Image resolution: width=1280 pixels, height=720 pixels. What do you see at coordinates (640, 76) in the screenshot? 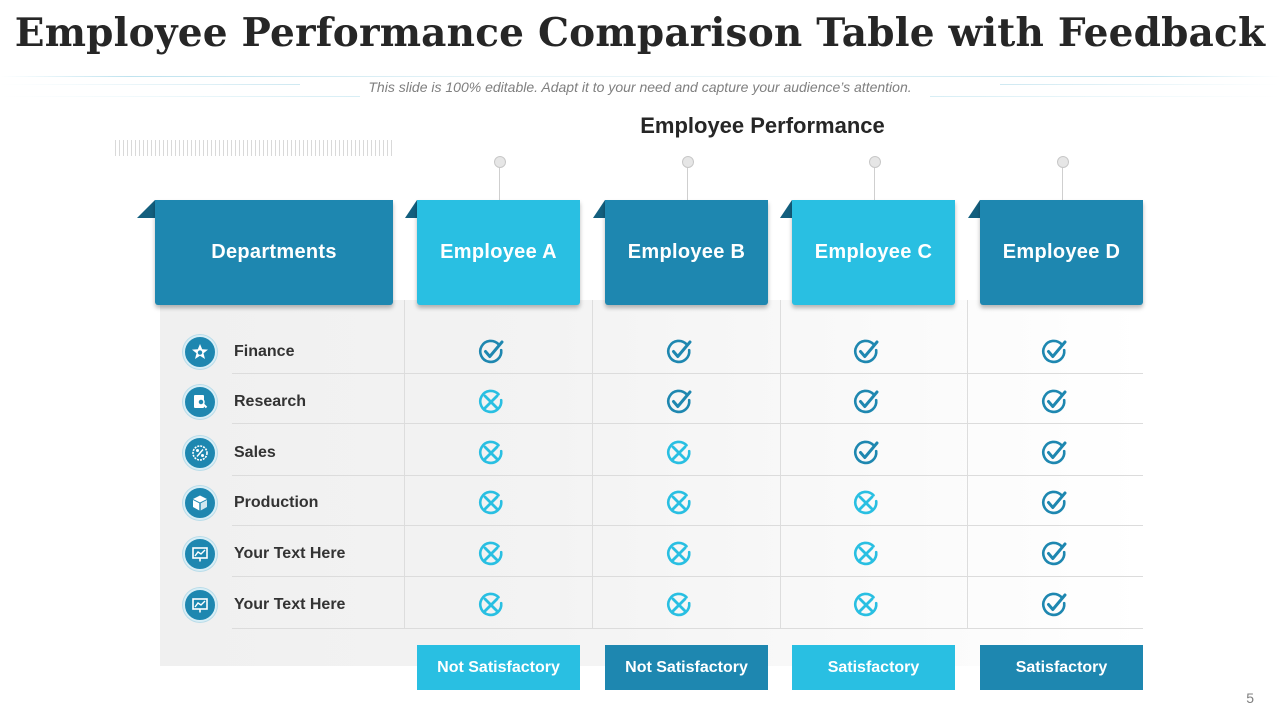
I see `title-divider` at bounding box center [640, 76].